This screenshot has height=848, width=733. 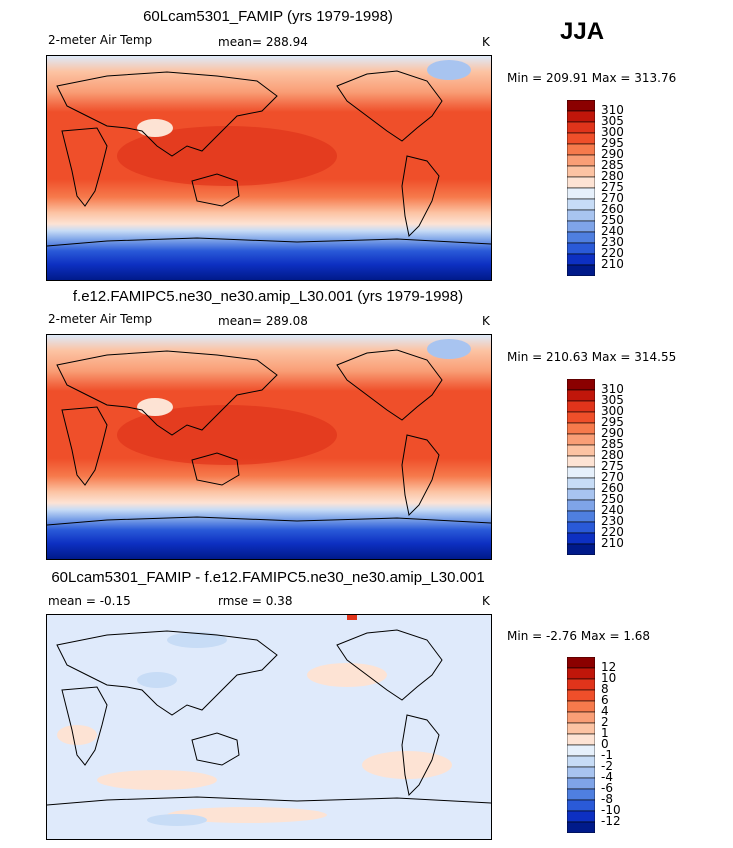 I want to click on panel-1-variable-label: 2-meter Air Temp, so click(x=100, y=40).